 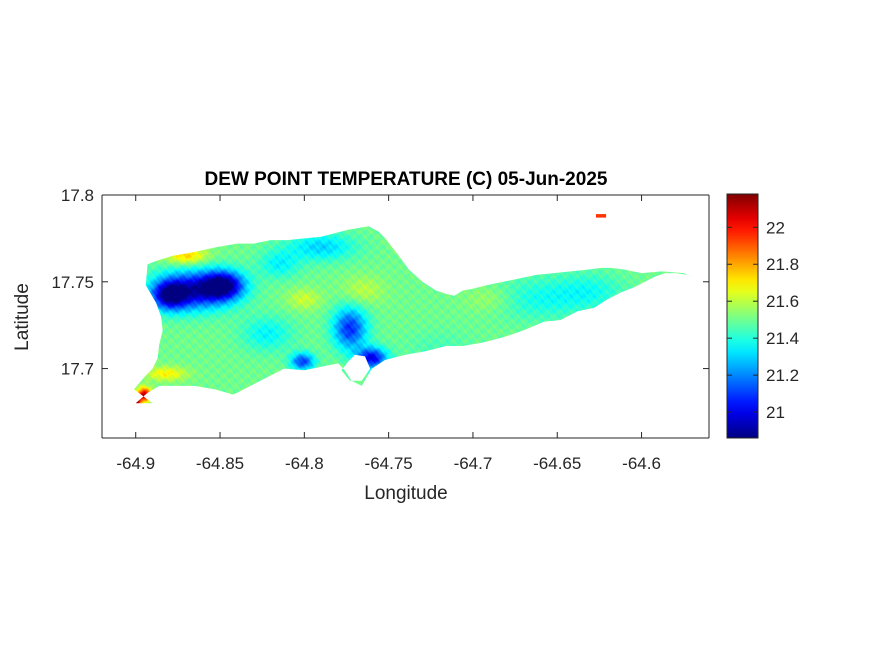 I want to click on y-tick-label: 17.8, so click(x=77, y=195).